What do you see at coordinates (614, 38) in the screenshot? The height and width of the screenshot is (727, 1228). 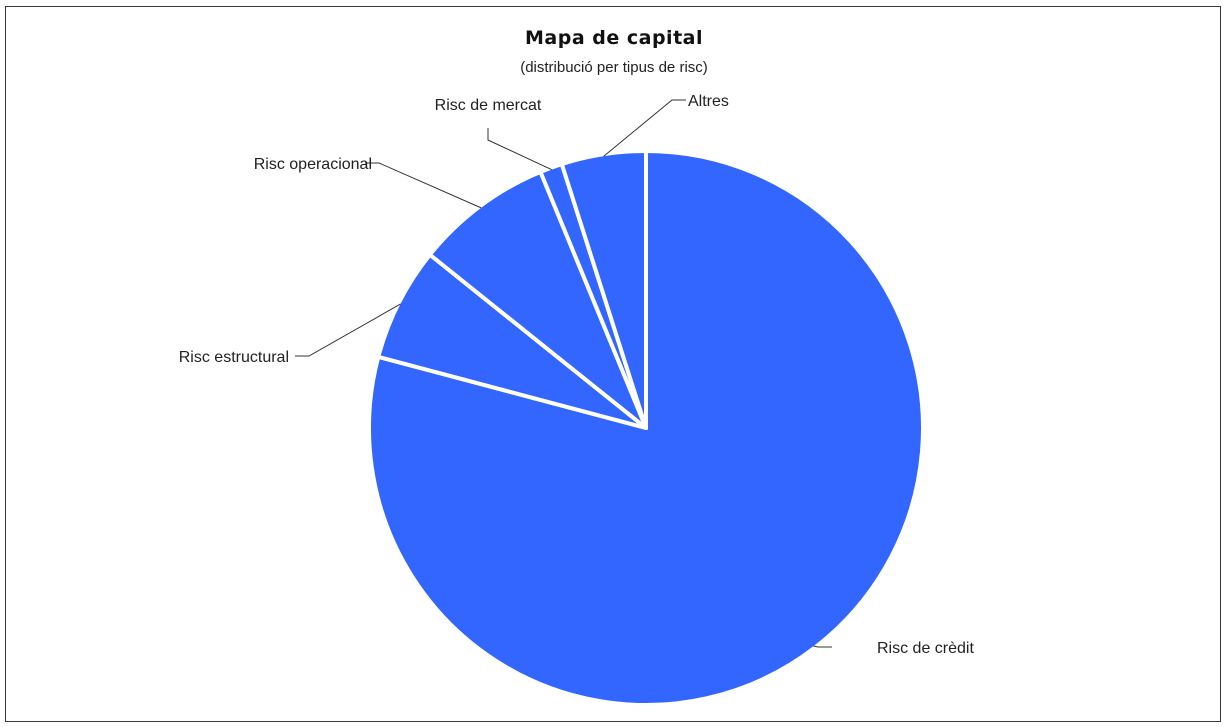 I see `chart-title: Mapa de capital` at bounding box center [614, 38].